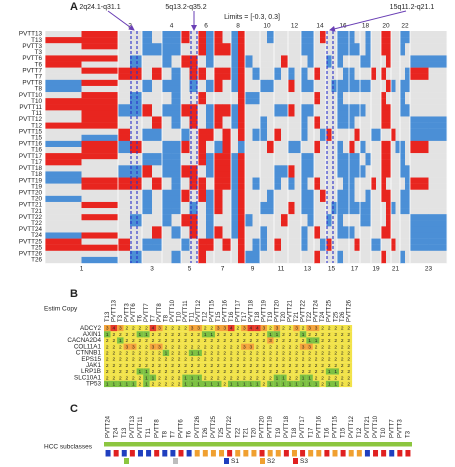 Image resolution: width=455 pixels, height=467 pixels. What do you see at coordinates (198, 426) in the screenshot?
I see `sample-label: PVTT26` at bounding box center [198, 426].